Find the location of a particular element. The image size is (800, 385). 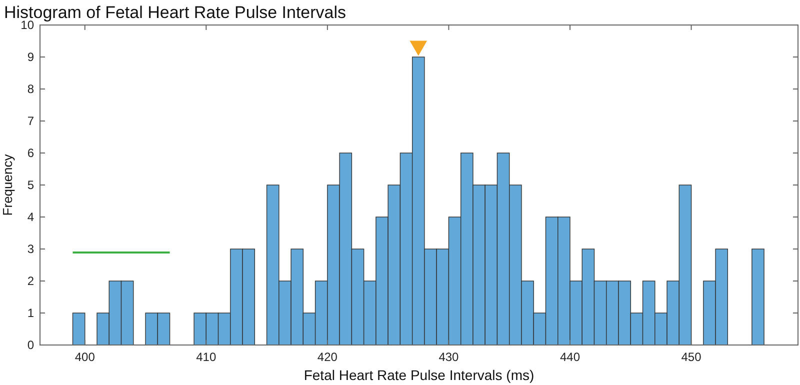

y-tick-label: 1 is located at coordinates (30, 313).